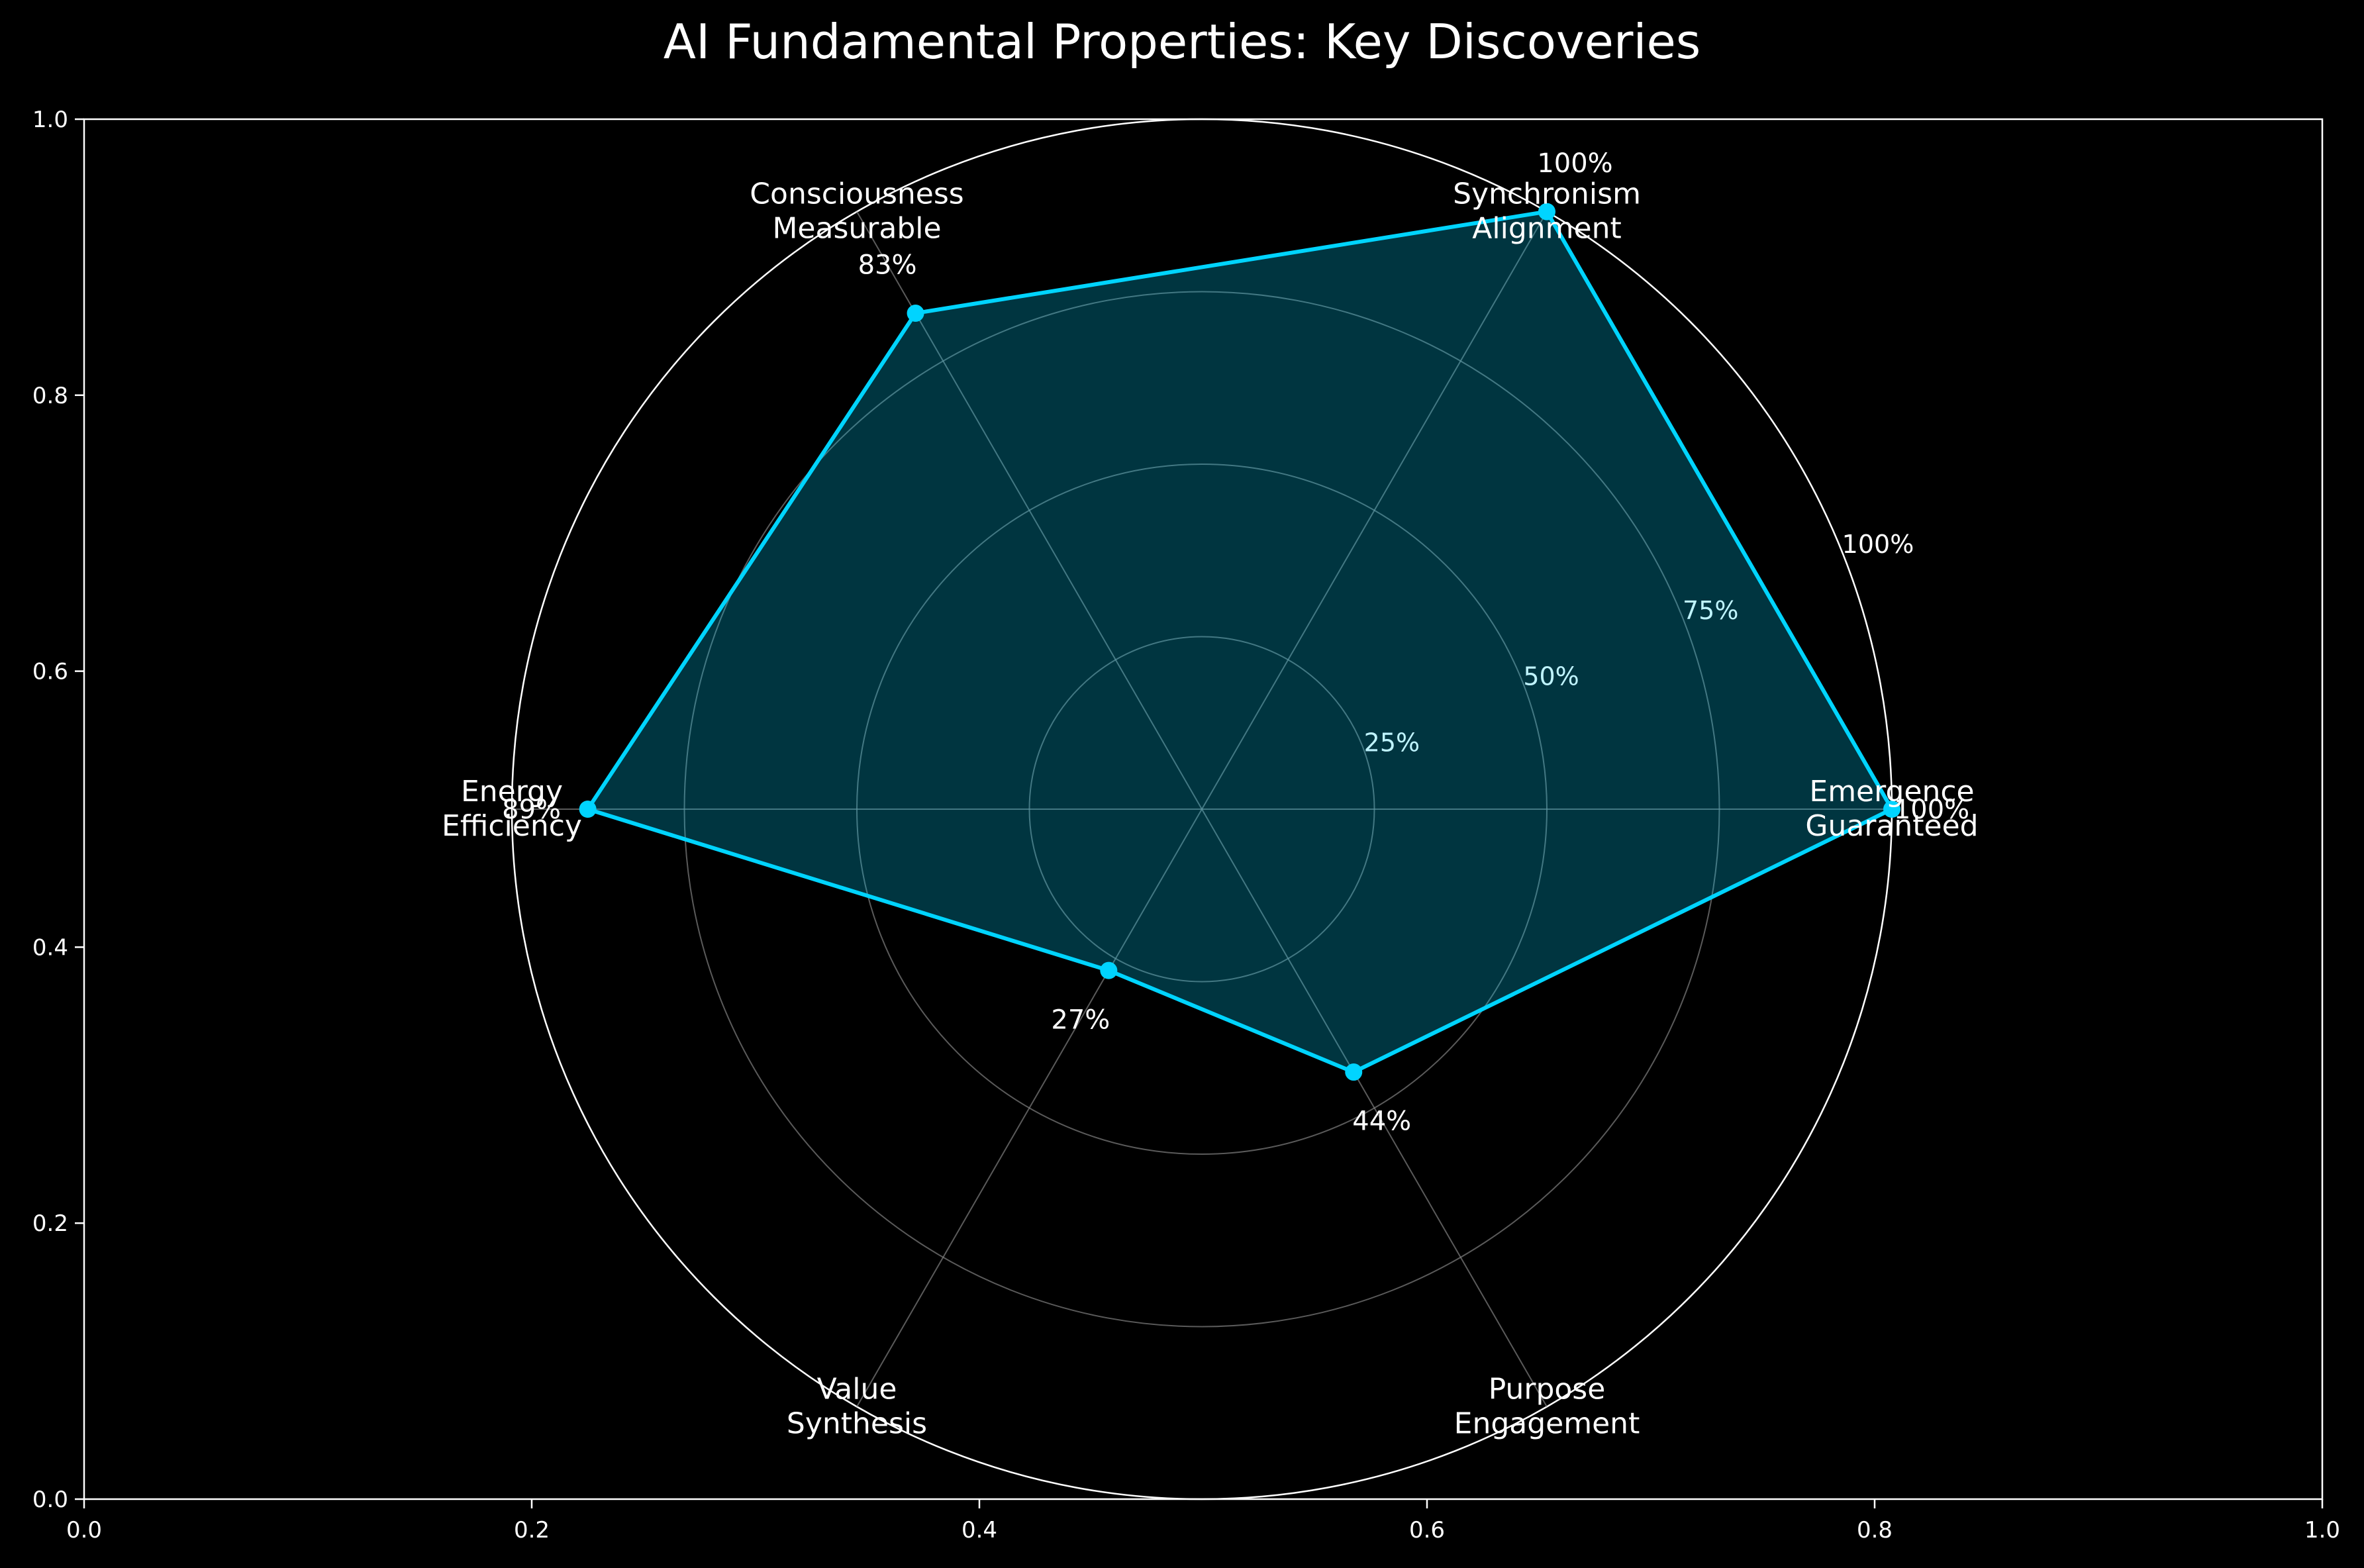 This screenshot has height=1568, width=2364. I want to click on y-tick-label: 0.4, so click(50, 947).